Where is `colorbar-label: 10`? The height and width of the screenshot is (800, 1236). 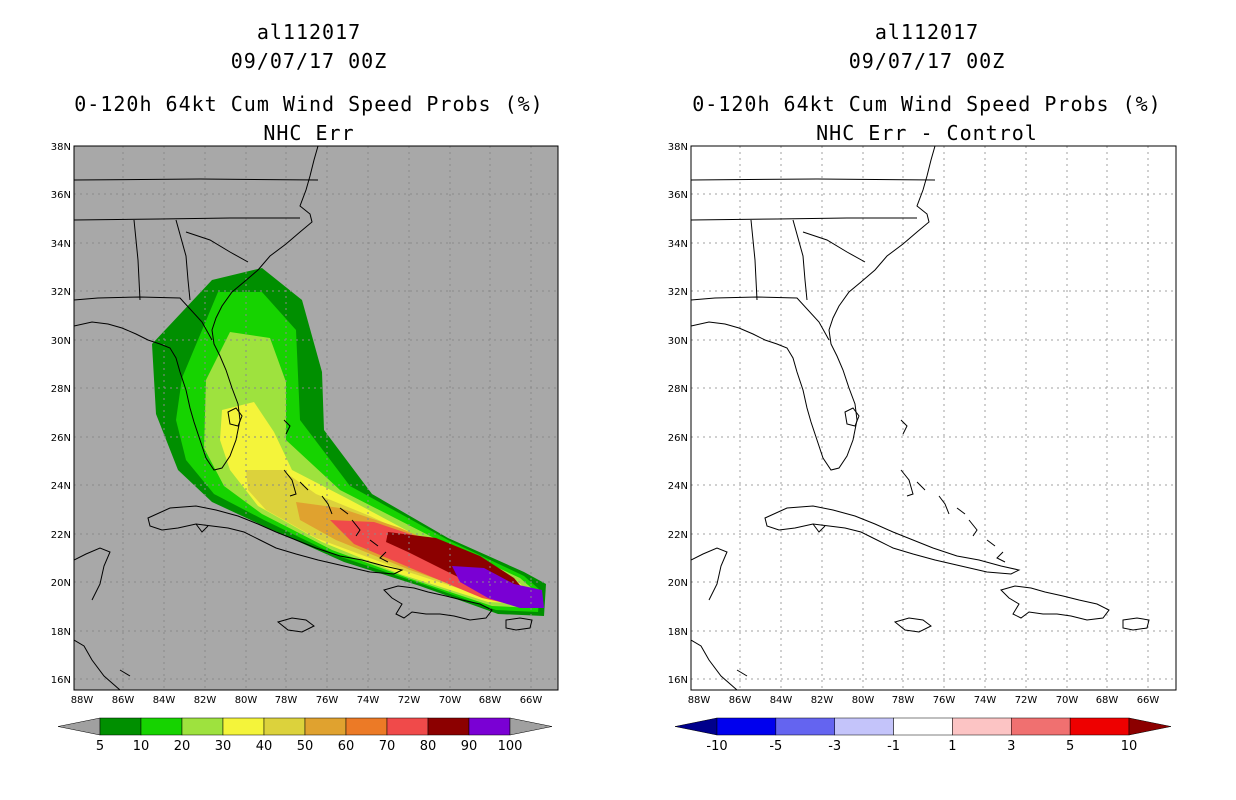
colorbar-label: 10 is located at coordinates (1129, 746).